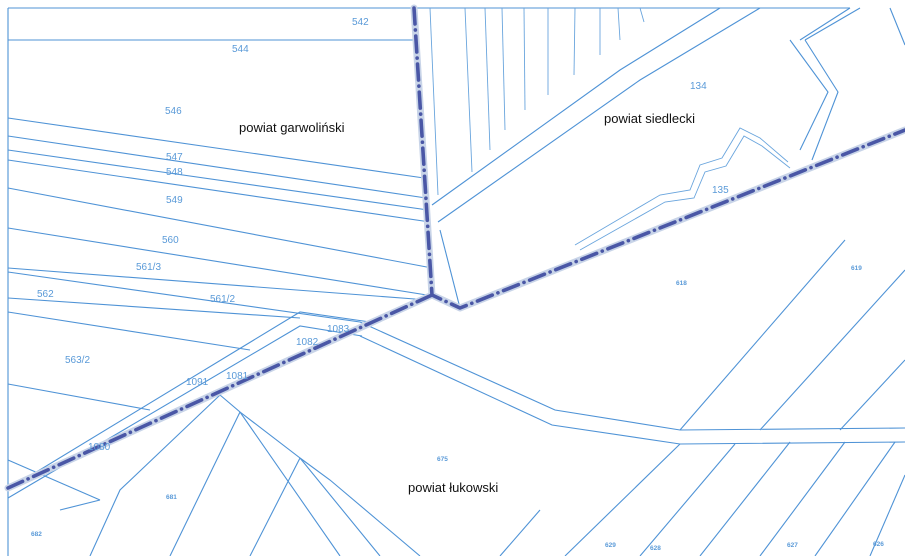  What do you see at coordinates (720, 190) in the screenshot?
I see `parcel-label-135: 135` at bounding box center [720, 190].